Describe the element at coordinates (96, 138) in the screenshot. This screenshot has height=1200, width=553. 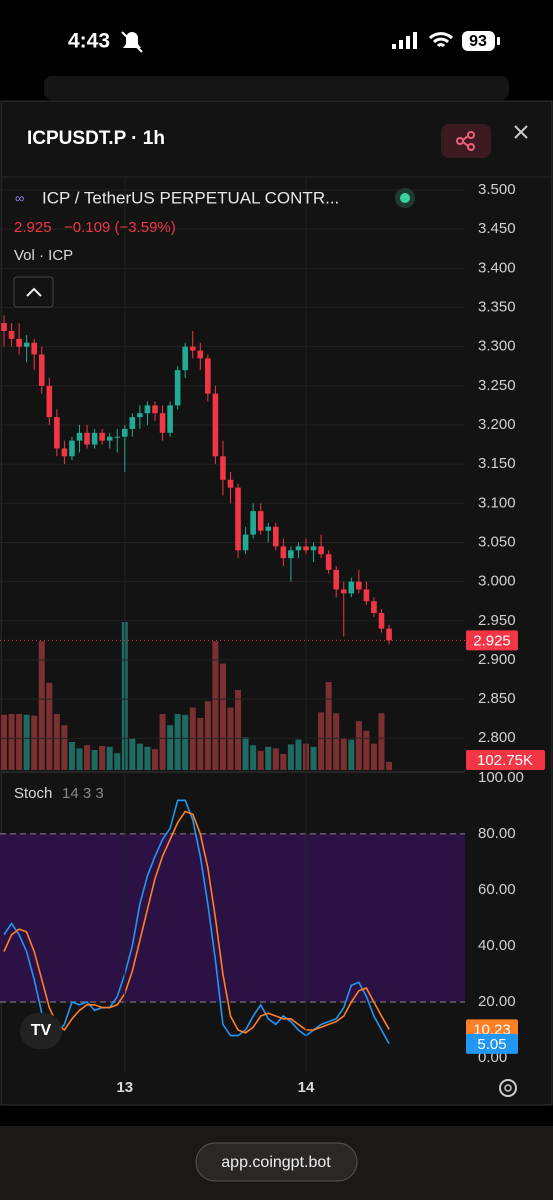
I see `panel-title: ICPUSDT.P · 1h` at that location.